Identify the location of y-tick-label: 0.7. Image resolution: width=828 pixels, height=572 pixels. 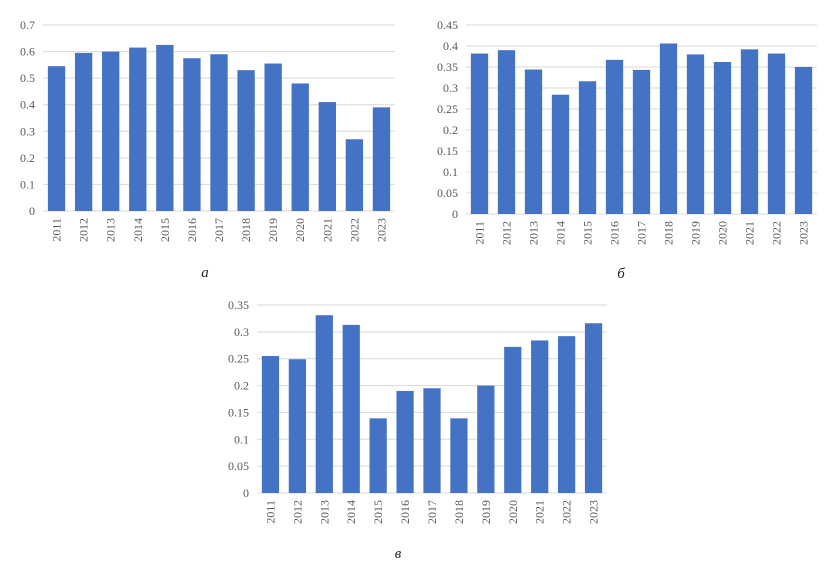
(27, 25).